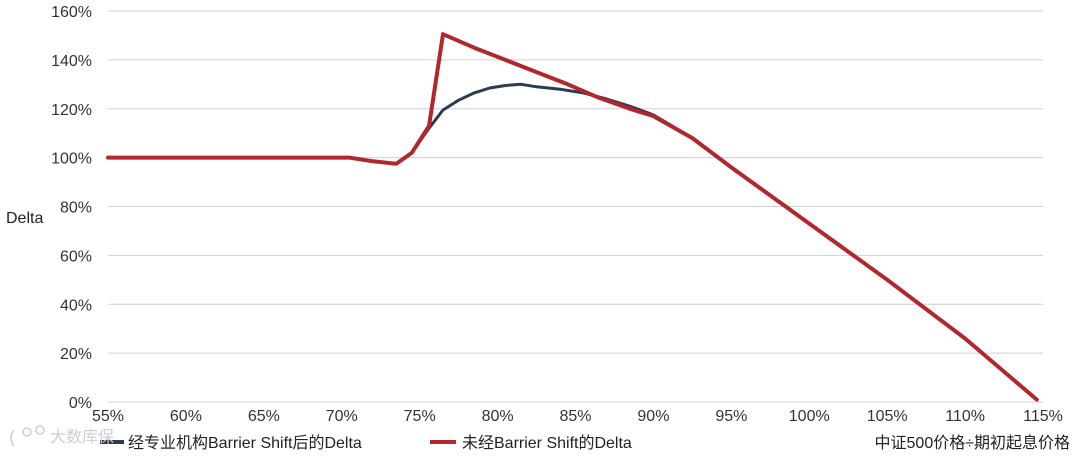 Image resolution: width=1080 pixels, height=457 pixels. Describe the element at coordinates (71, 159) in the screenshot. I see `y-tick-label: 100%` at that location.